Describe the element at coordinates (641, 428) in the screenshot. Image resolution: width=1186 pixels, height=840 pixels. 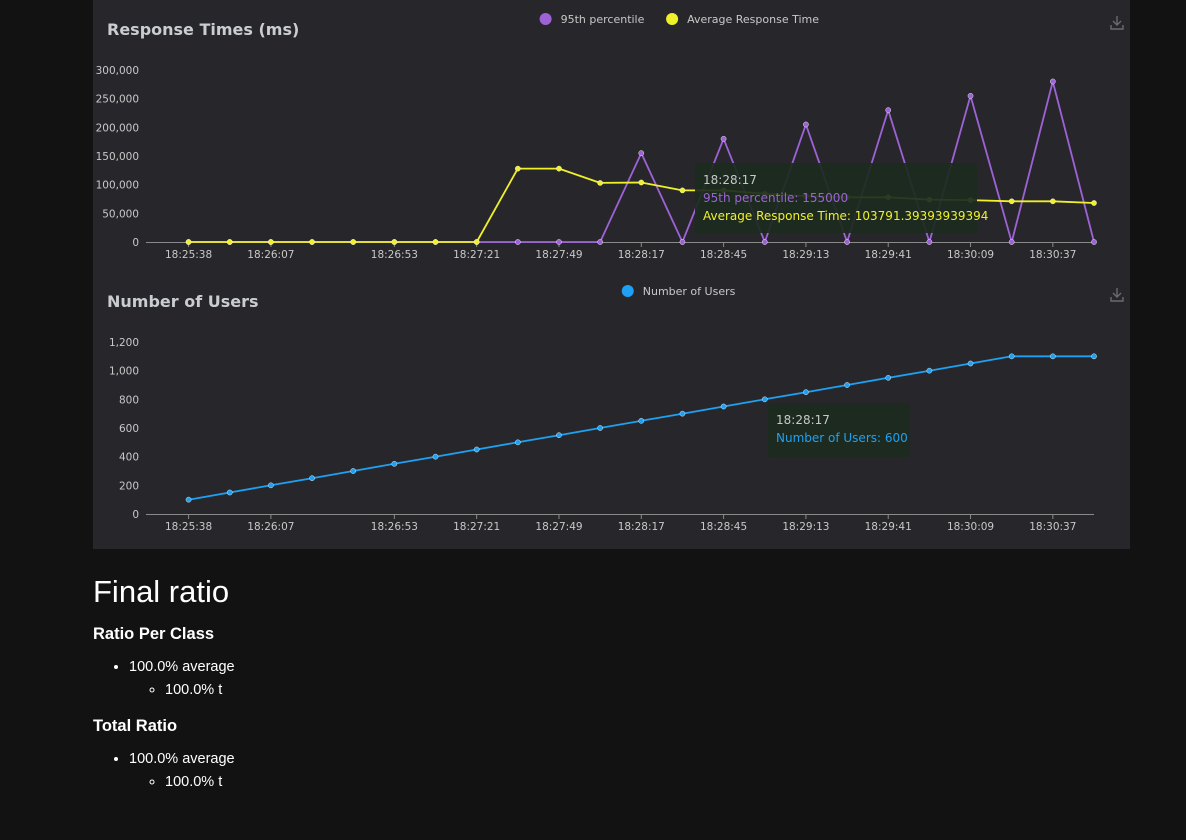
I see `series-line` at that location.